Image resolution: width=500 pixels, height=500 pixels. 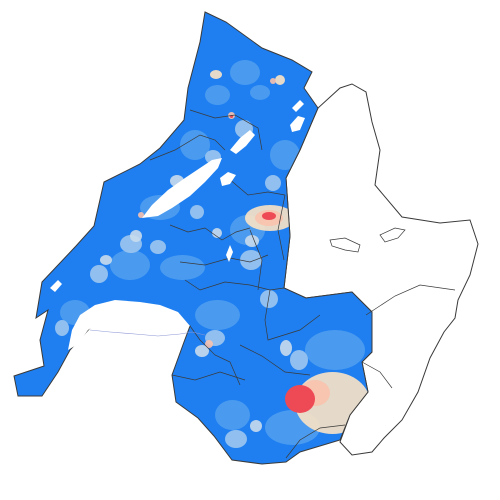 I want to click on lake-gruyere, so click(x=229, y=253).